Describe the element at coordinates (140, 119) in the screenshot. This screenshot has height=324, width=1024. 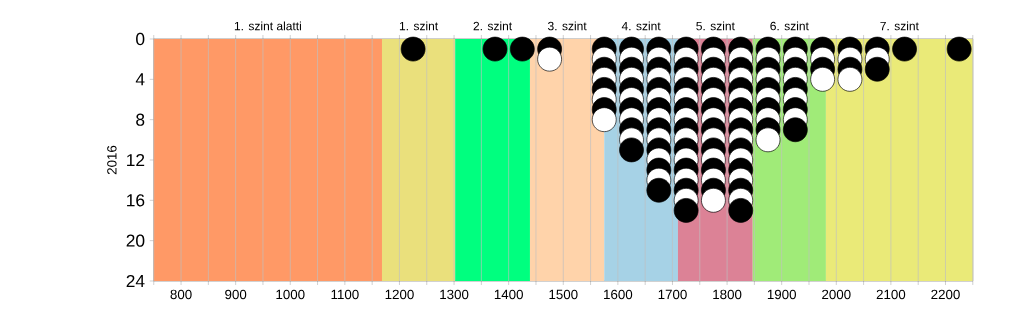
I see `y-tick-label: 8` at that location.